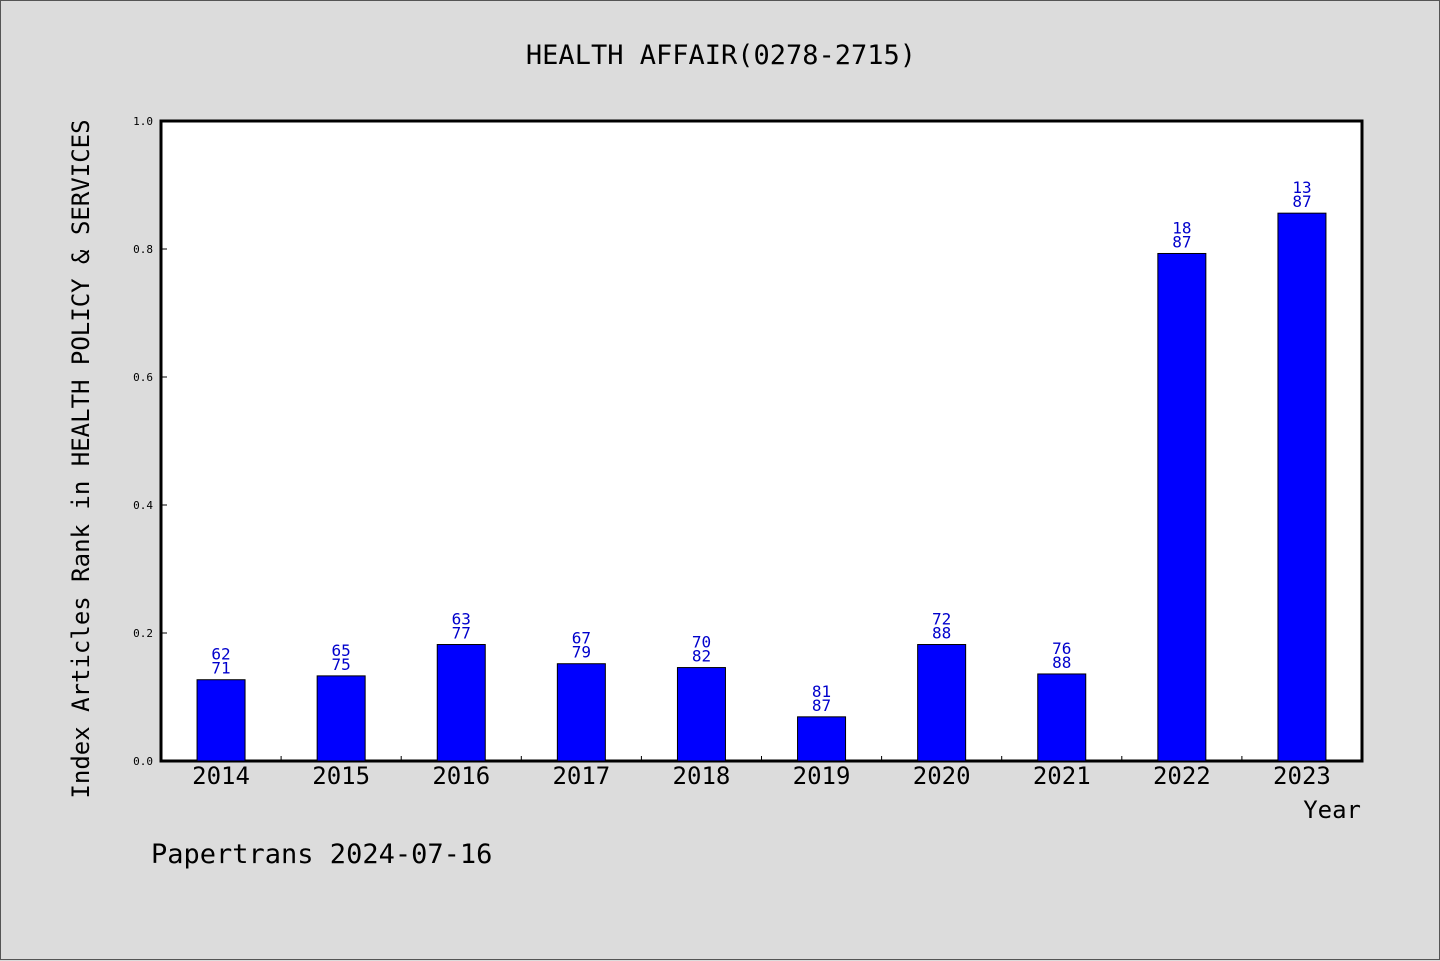 This screenshot has width=1440, height=961. What do you see at coordinates (701, 656) in the screenshot?
I see `bar-label-total: 82` at bounding box center [701, 656].